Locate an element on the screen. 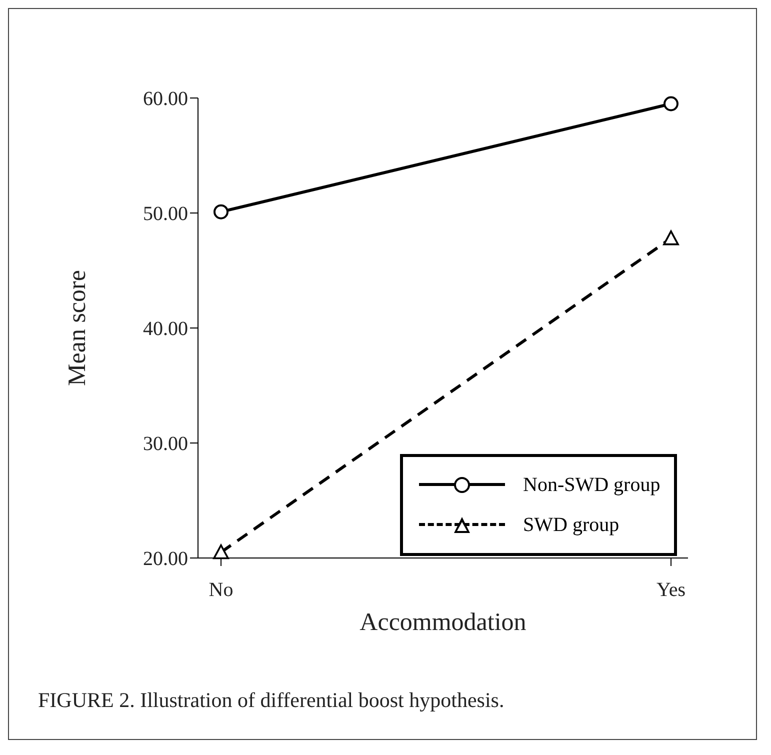  x-tick-label: No is located at coordinates (221, 590).